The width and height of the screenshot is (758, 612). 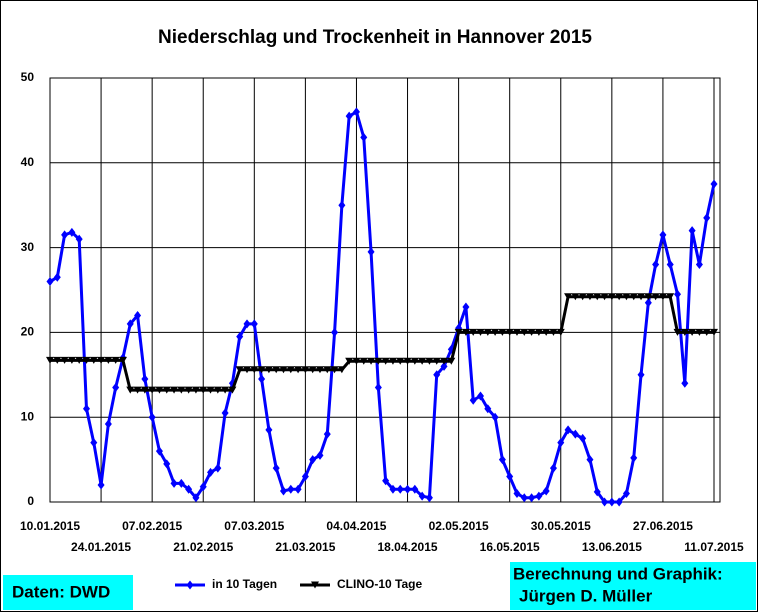 What do you see at coordinates (305, 547) in the screenshot?
I see `x-tick-label: 21.03.2015` at bounding box center [305, 547].